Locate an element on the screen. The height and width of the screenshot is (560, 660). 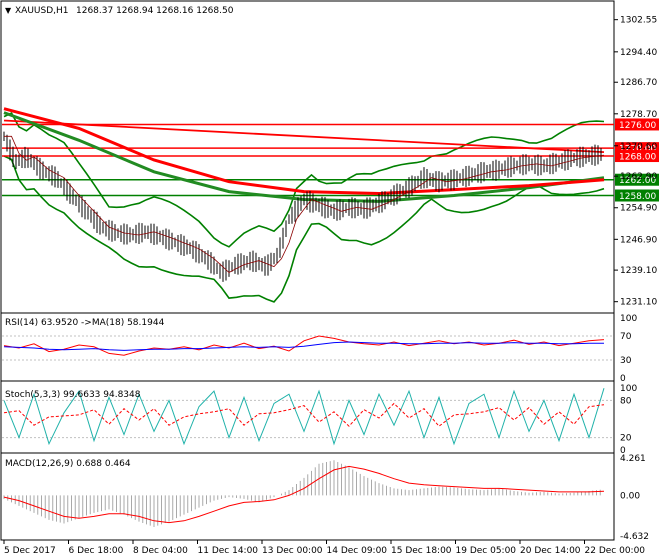
stoch-label: Stoch(5,3,3) 99.6633 94.8348 is located at coordinates (73, 395).